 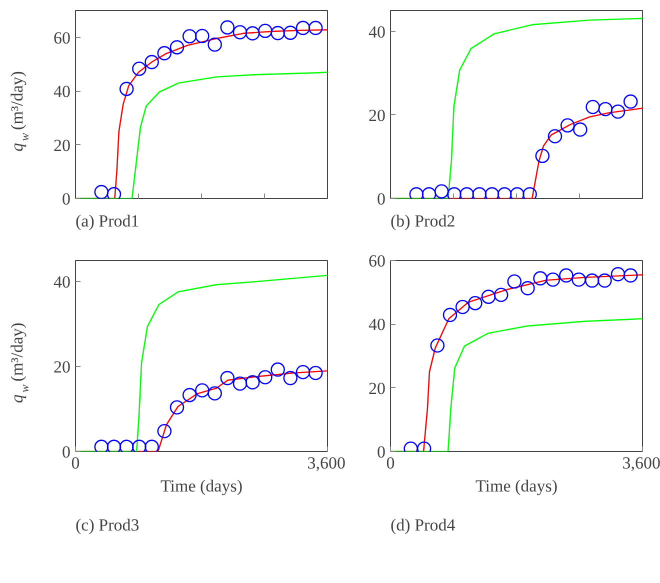 What do you see at coordinates (108, 525) in the screenshot?
I see `text: (c) Prod3` at bounding box center [108, 525].